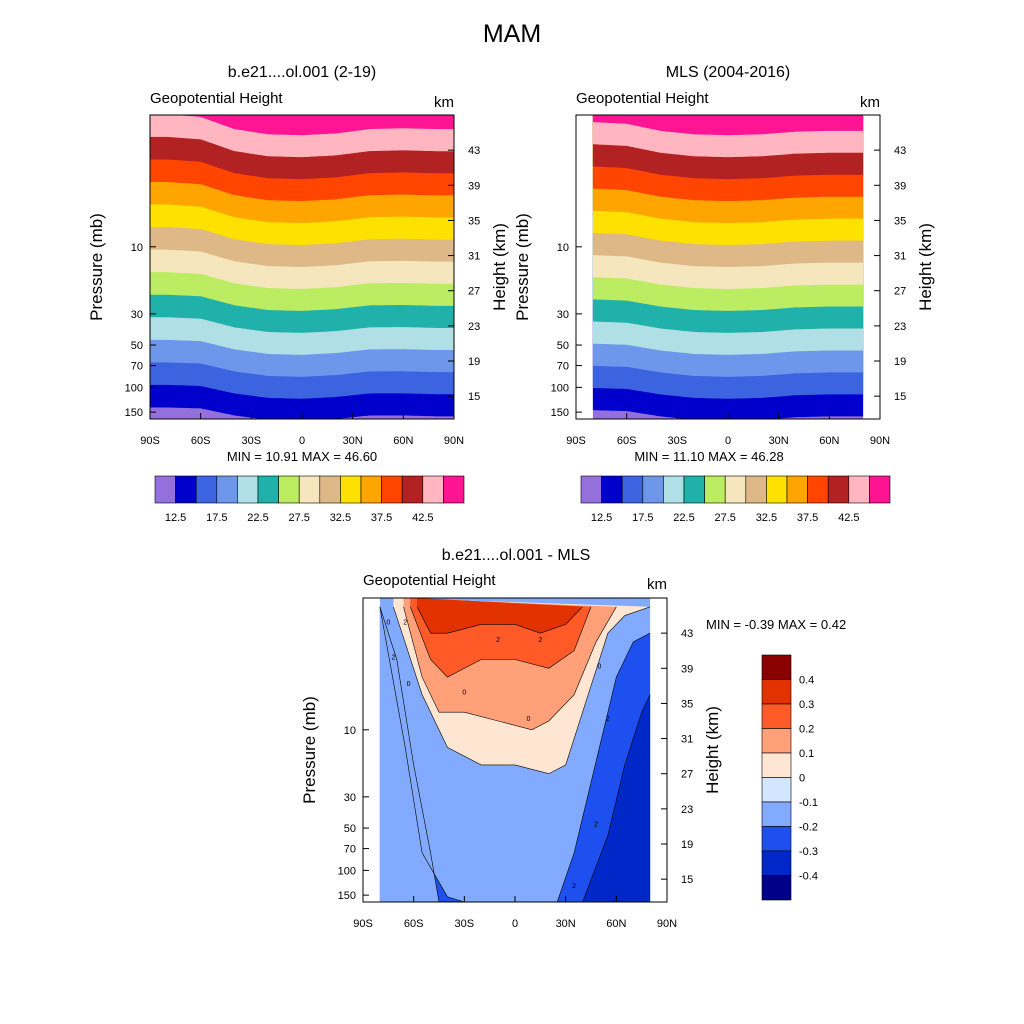  I want to click on colorbar-label: 0.2, so click(806, 730).